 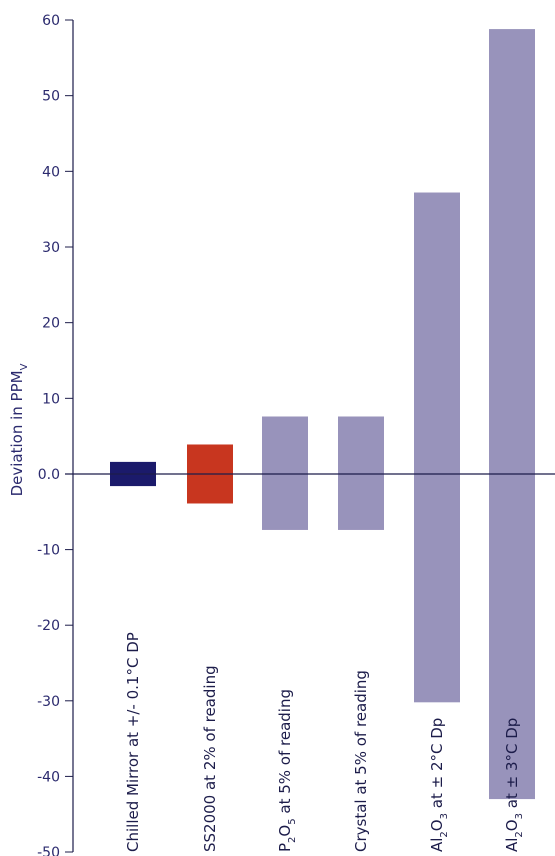 I want to click on y-tick-label: 30, so click(x=51, y=248).